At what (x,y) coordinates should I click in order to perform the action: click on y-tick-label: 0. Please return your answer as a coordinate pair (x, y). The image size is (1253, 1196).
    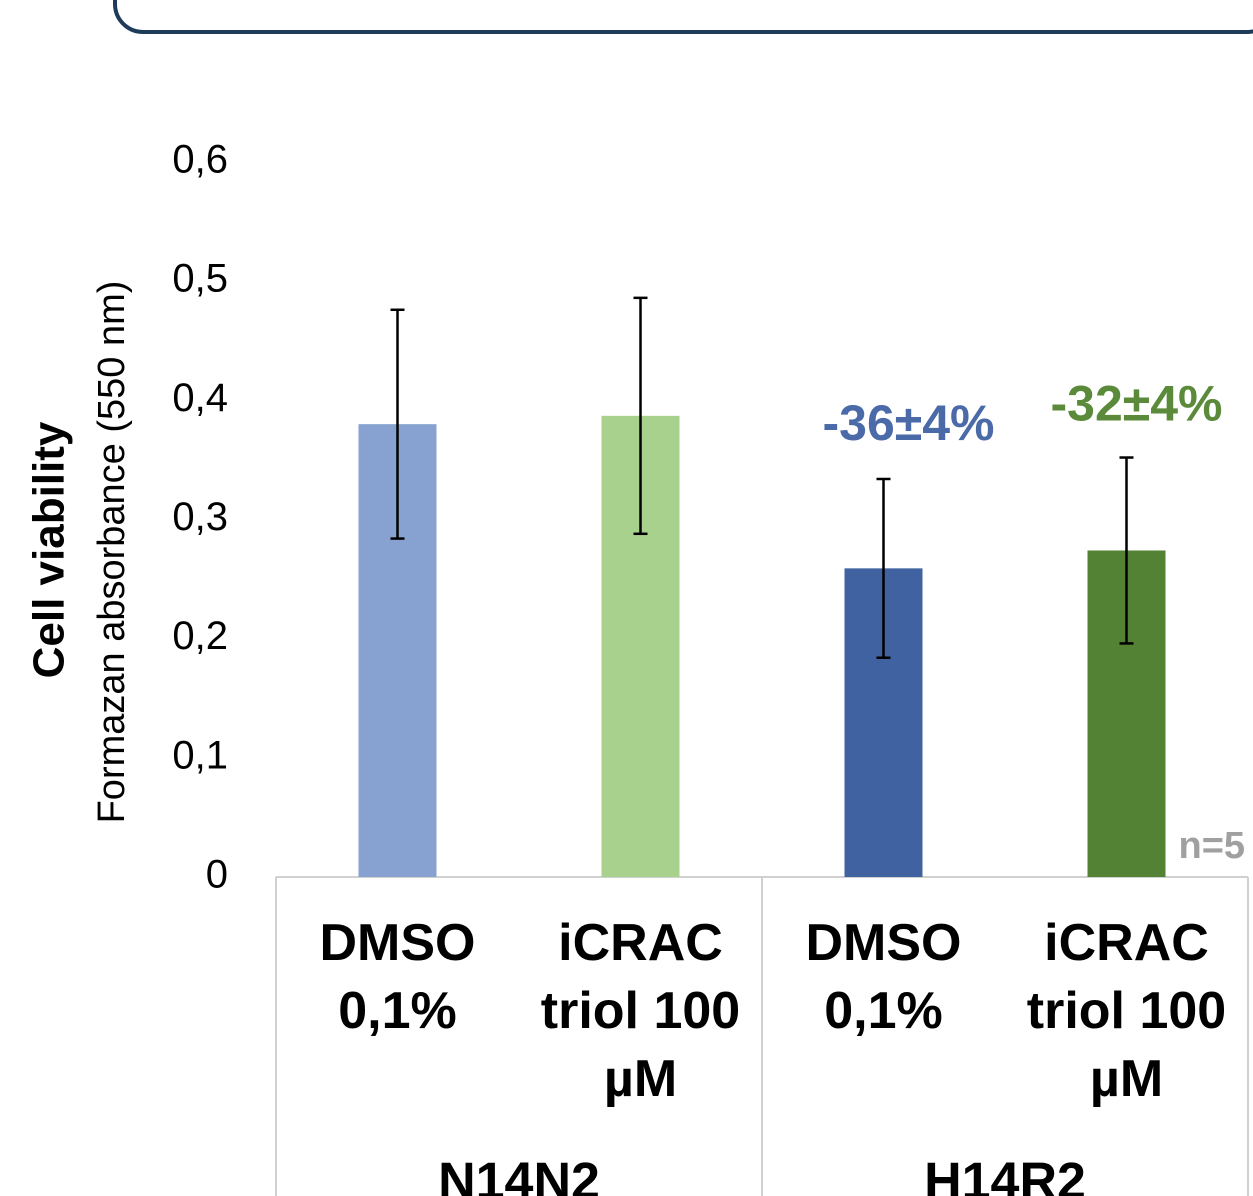
    Looking at the image, I should click on (217, 875).